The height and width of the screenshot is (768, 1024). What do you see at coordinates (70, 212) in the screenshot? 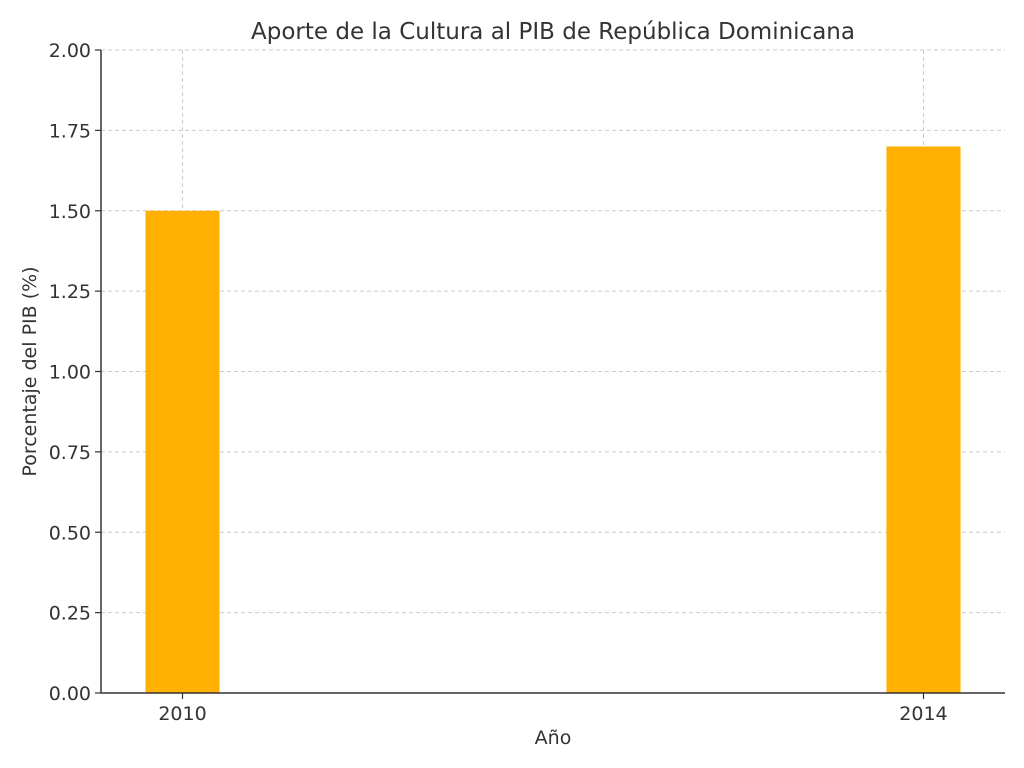
I see `y-tick-label: 1.50` at bounding box center [70, 212].